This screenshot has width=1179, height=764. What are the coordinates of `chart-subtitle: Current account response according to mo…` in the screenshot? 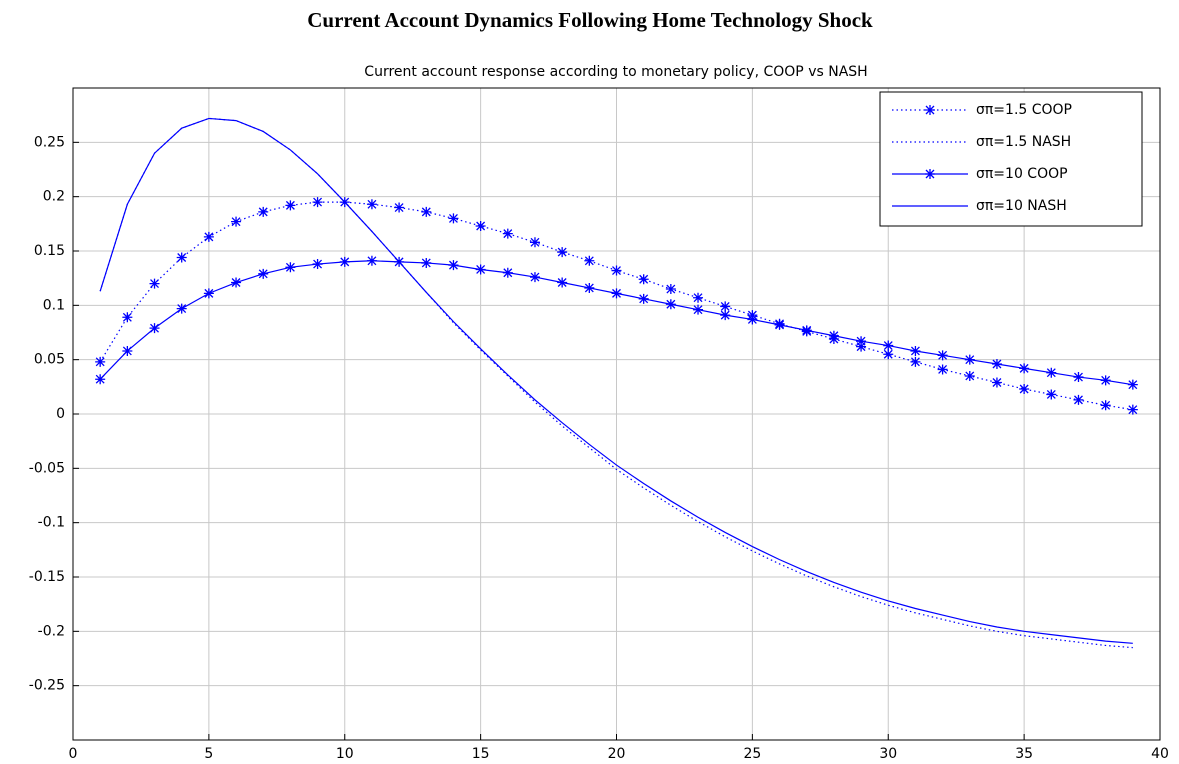 It's located at (615, 72).